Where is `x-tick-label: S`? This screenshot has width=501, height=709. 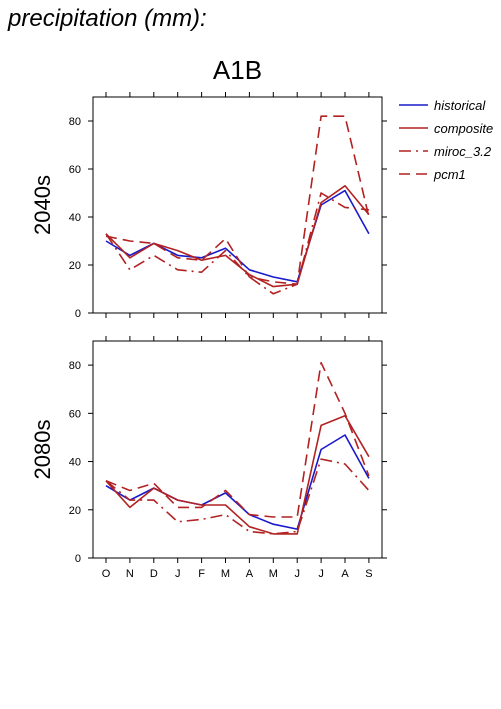
x-tick-label: S is located at coordinates (368, 574).